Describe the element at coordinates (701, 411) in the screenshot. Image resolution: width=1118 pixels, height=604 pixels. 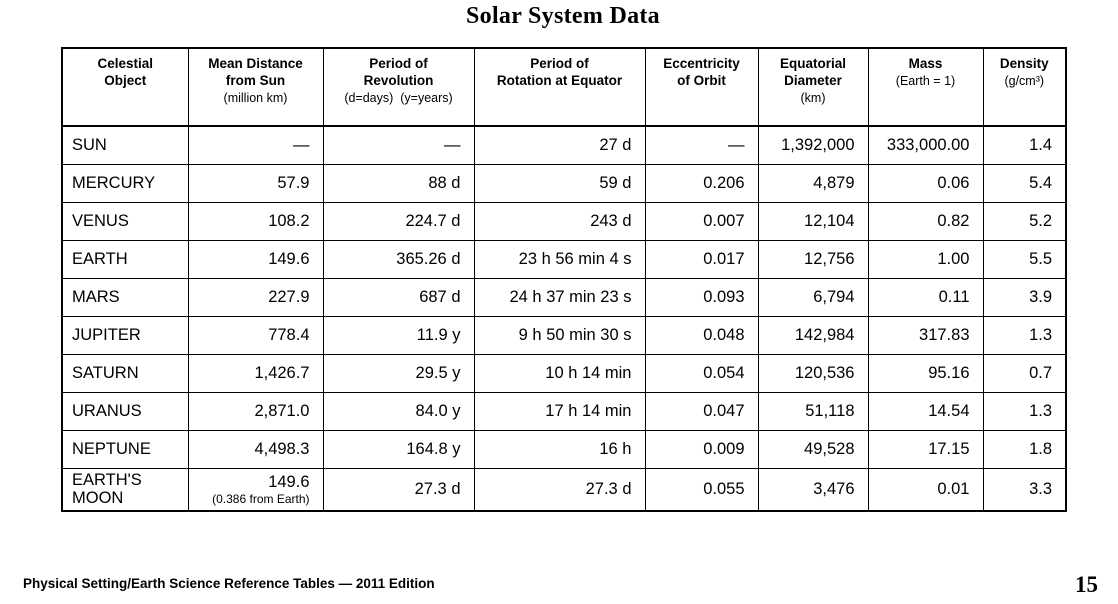
I see `table-cell: 0.047` at that location.